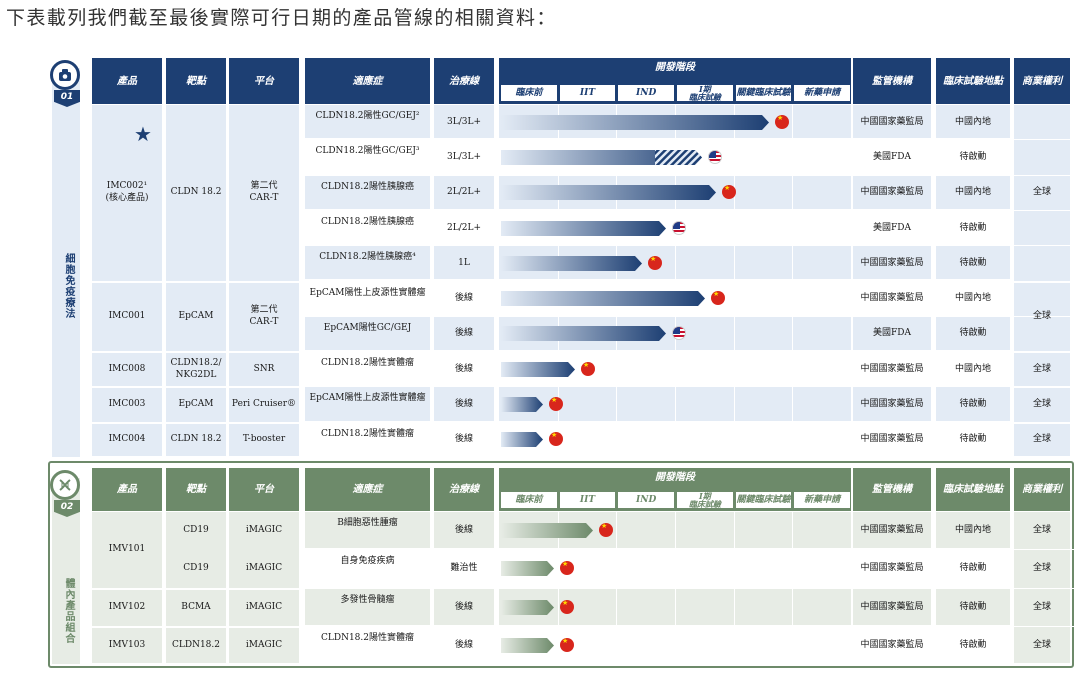 This screenshot has height=678, width=1080. I want to click on product-cell: IMC001, so click(127, 315).